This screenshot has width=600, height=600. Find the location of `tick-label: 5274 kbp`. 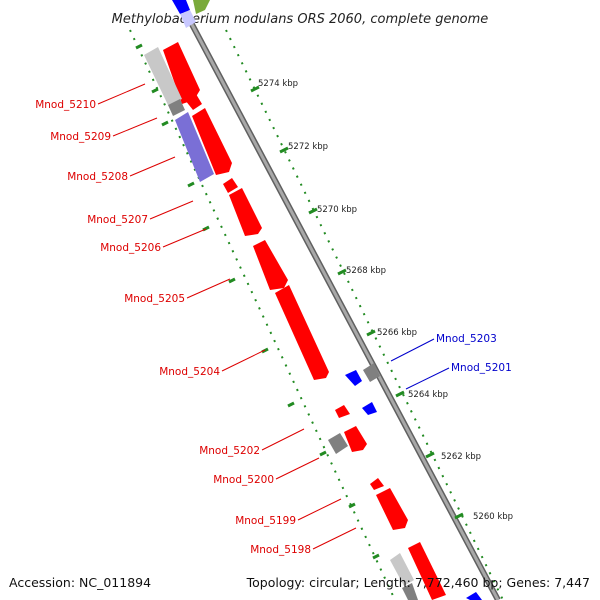

tick-label: 5274 kbp is located at coordinates (278, 84).